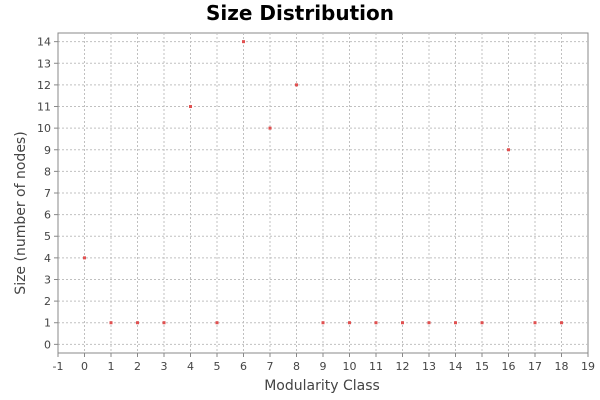 This screenshot has width=600, height=400. Describe the element at coordinates (44, 42) in the screenshot. I see `y-tick-label: 14` at that location.